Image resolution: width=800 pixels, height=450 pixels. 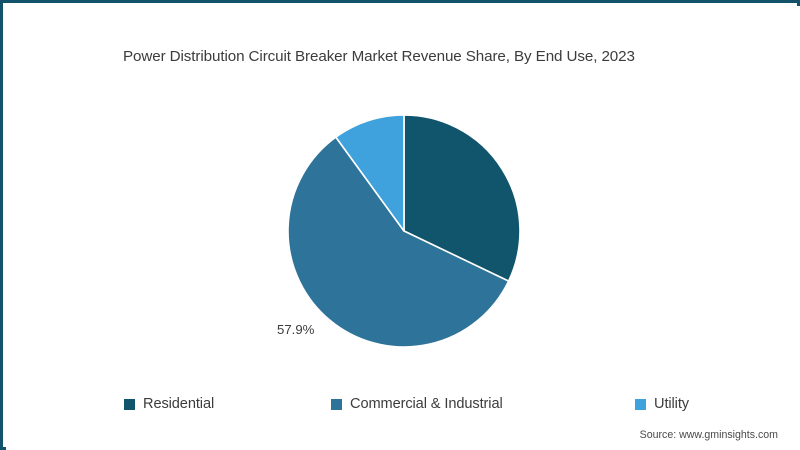 What do you see at coordinates (179, 403) in the screenshot?
I see `legend-label-residential: Residential` at bounding box center [179, 403].